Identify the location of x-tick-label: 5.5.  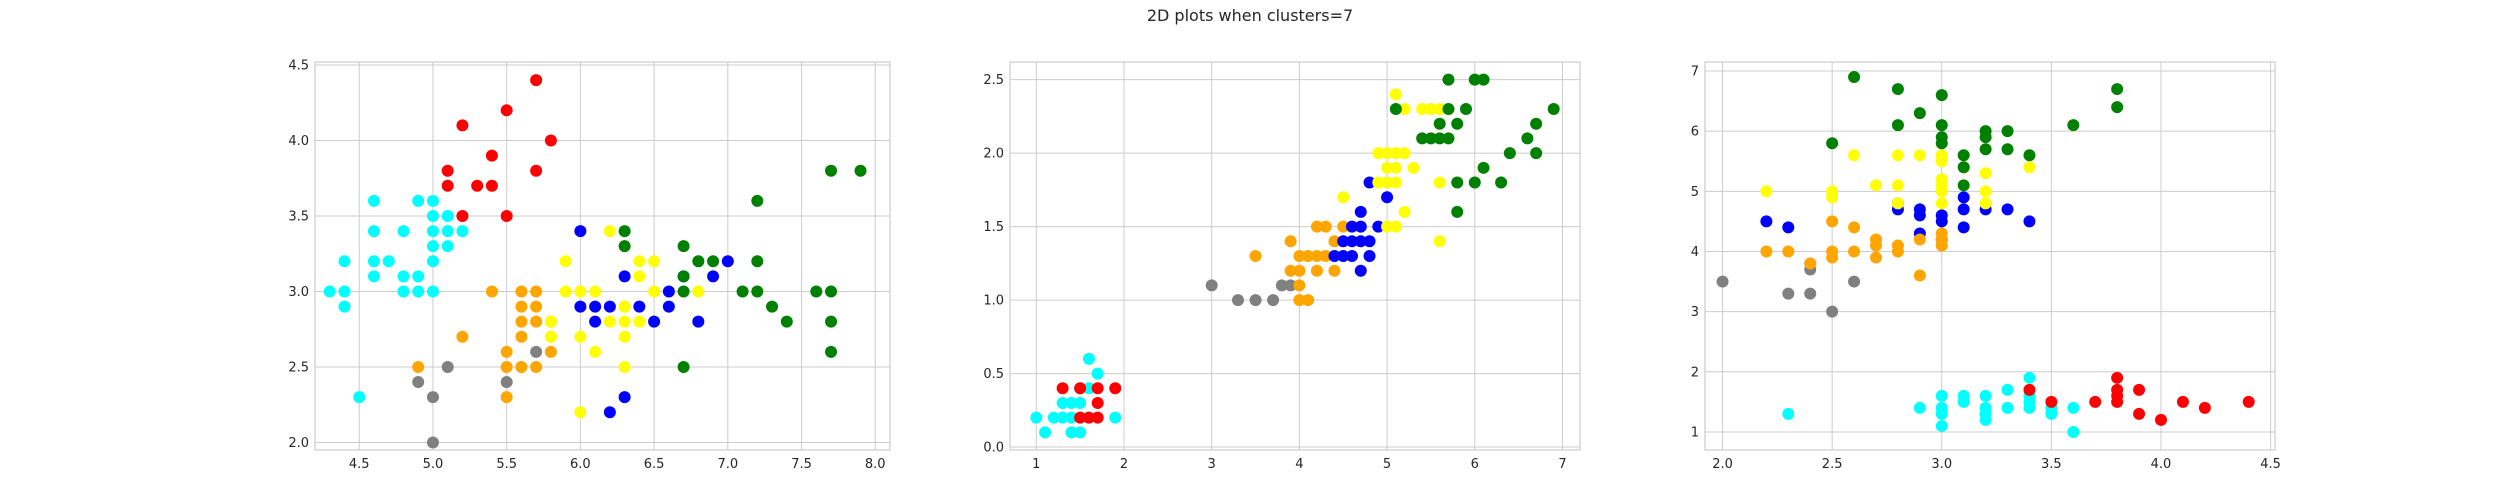
(506, 464).